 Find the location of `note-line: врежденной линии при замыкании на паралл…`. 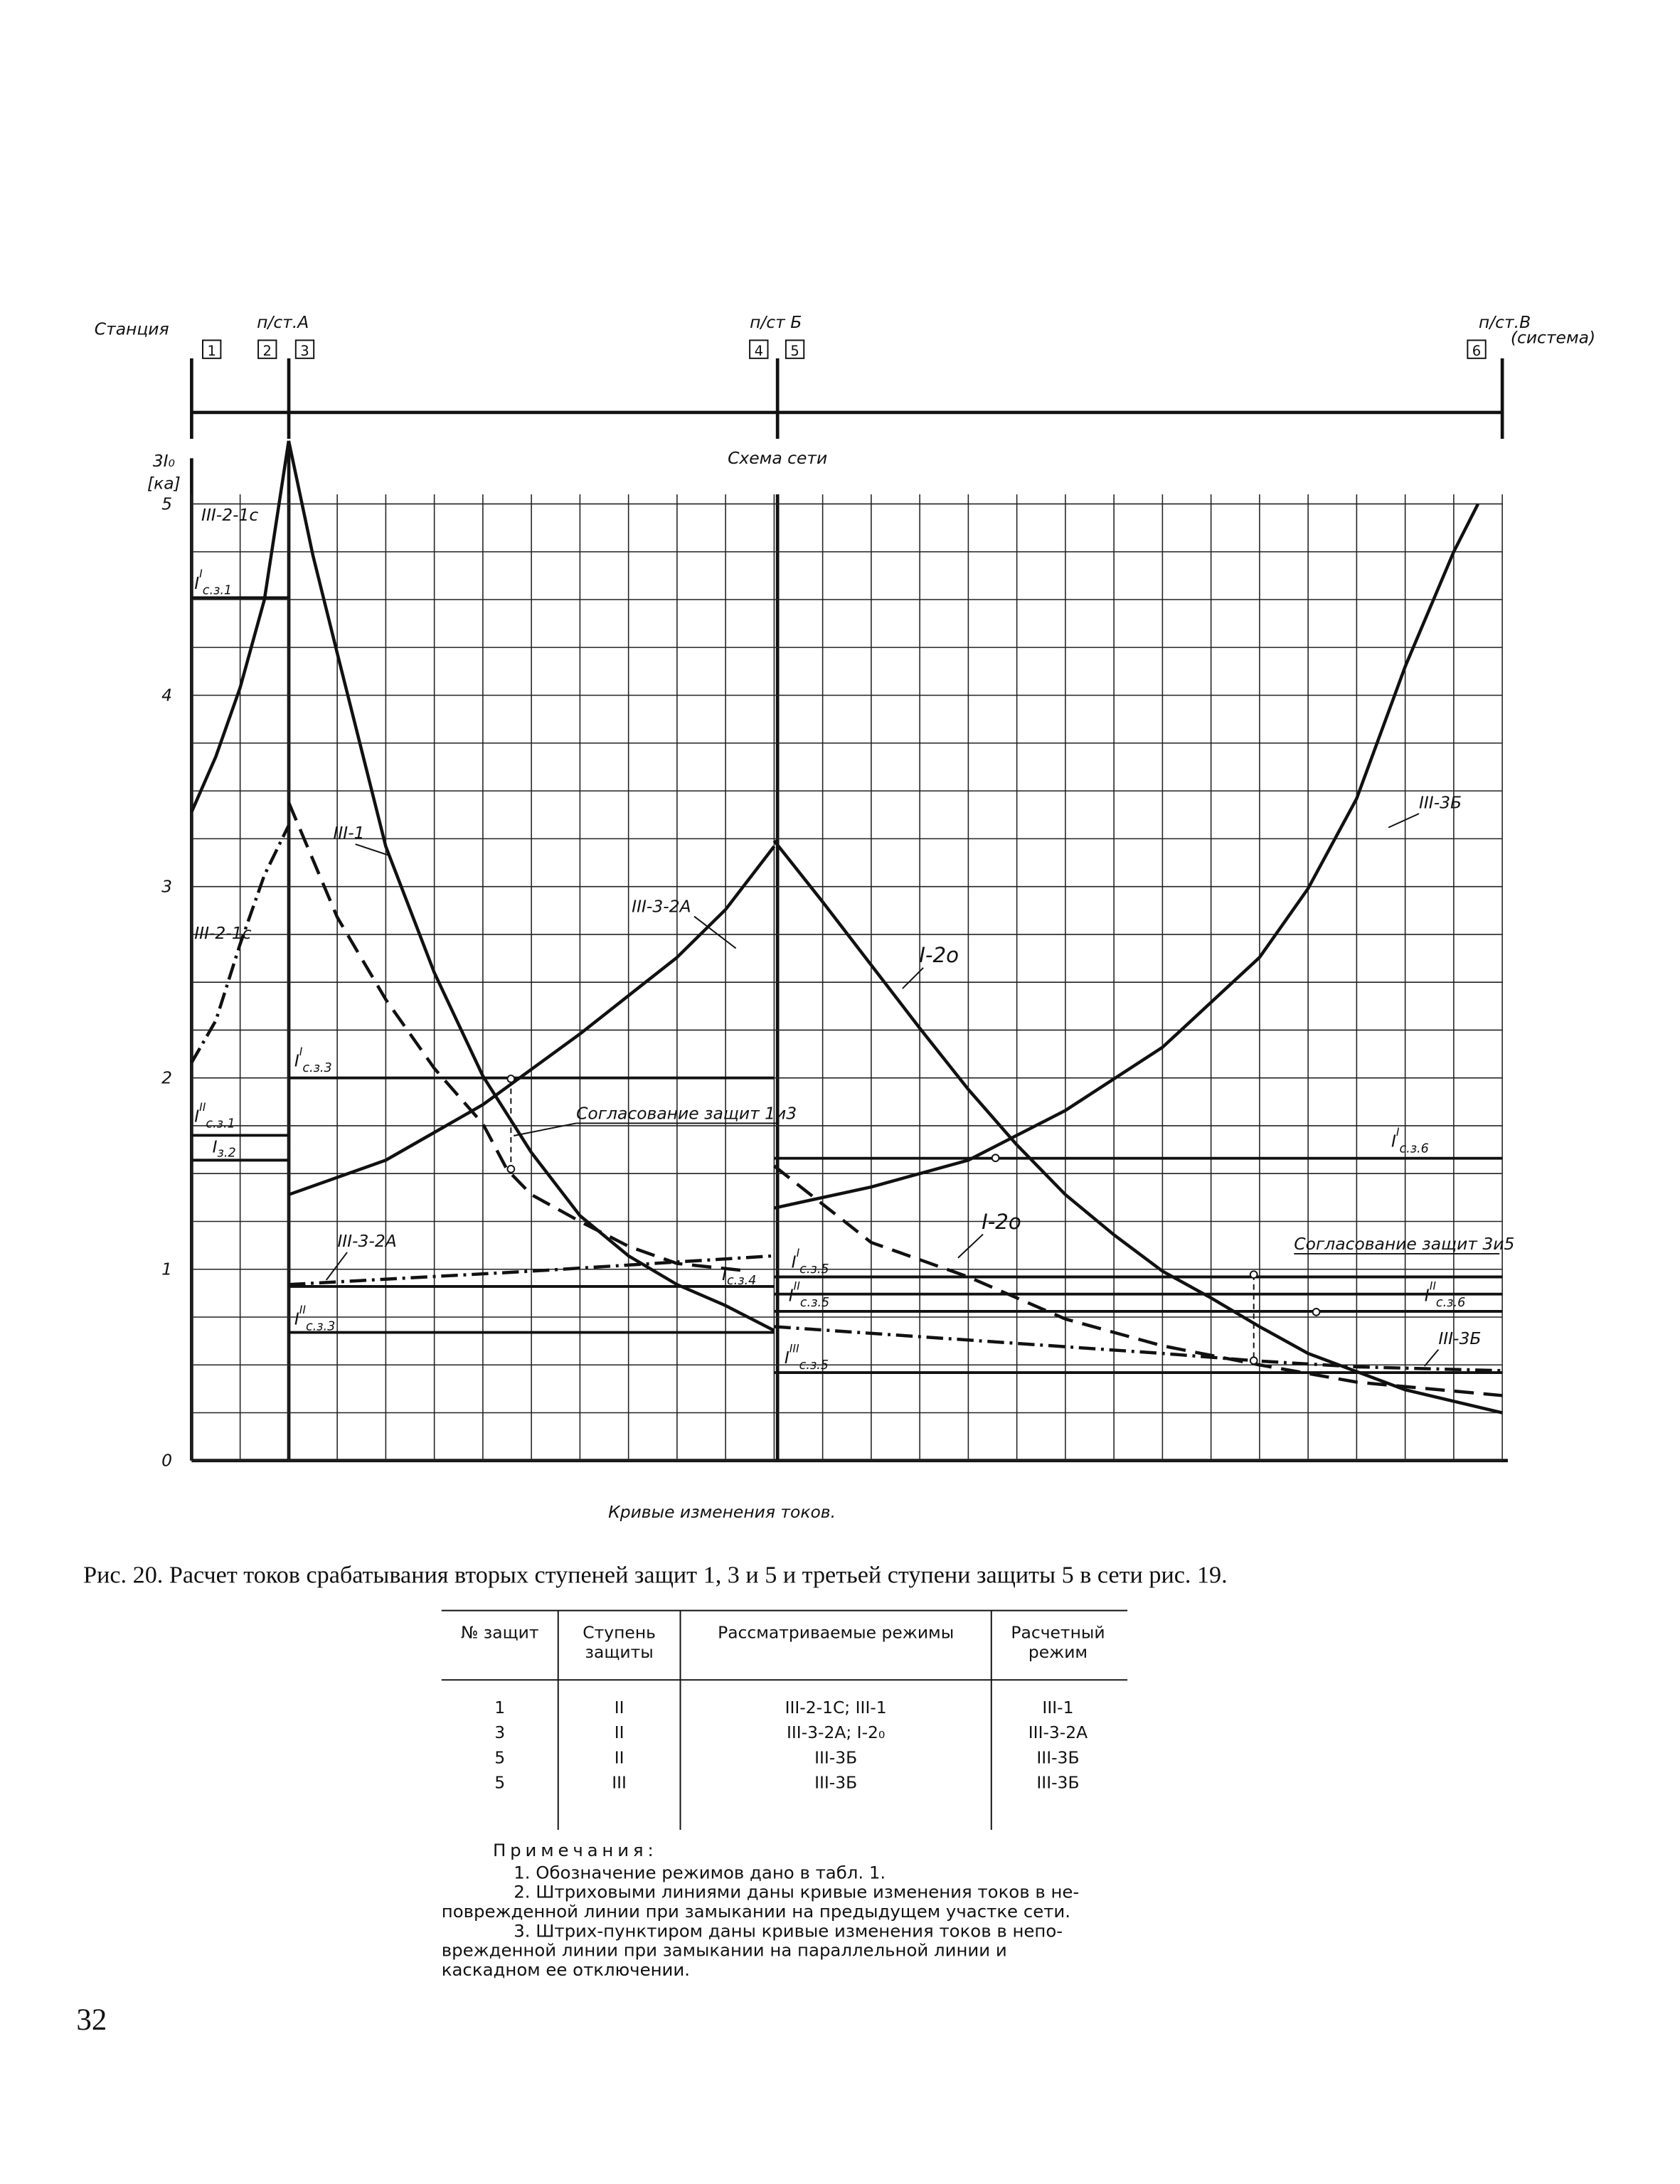

note-line: врежденной линии при замыкании на паралл… is located at coordinates (724, 1950).